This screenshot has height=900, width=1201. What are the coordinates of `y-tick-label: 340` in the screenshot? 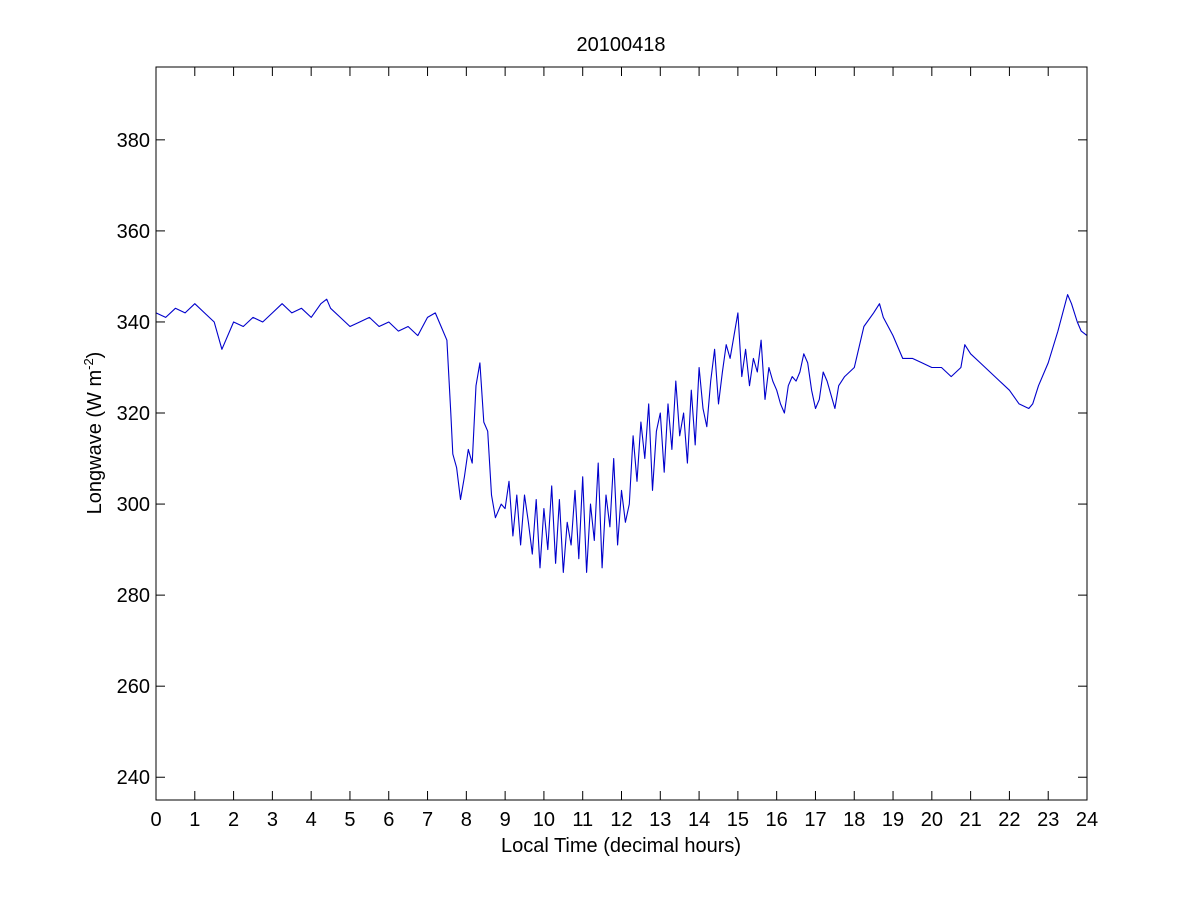 It's located at (133, 323).